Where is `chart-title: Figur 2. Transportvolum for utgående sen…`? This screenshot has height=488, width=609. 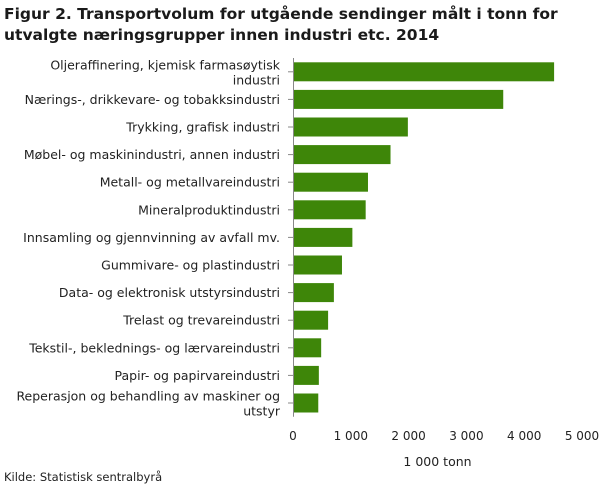 chart-title: Figur 2. Transportvolum for utgående sen… is located at coordinates (281, 24).